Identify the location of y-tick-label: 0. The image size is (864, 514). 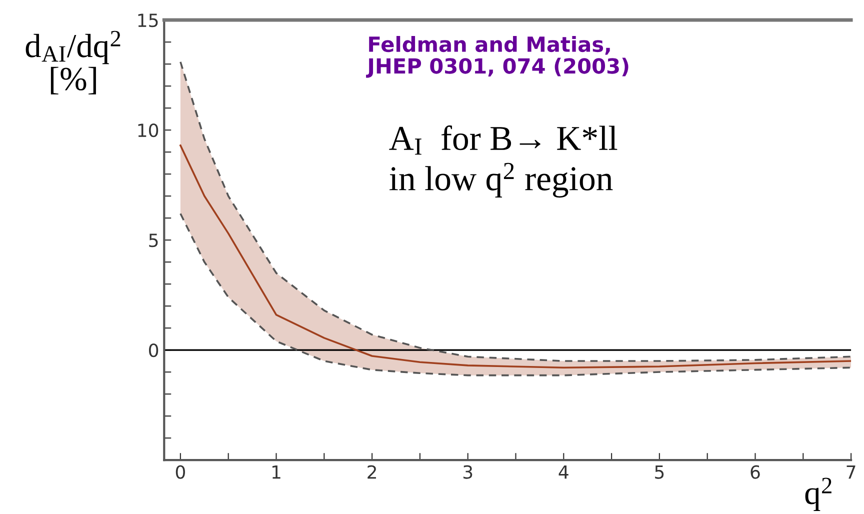
(153, 350).